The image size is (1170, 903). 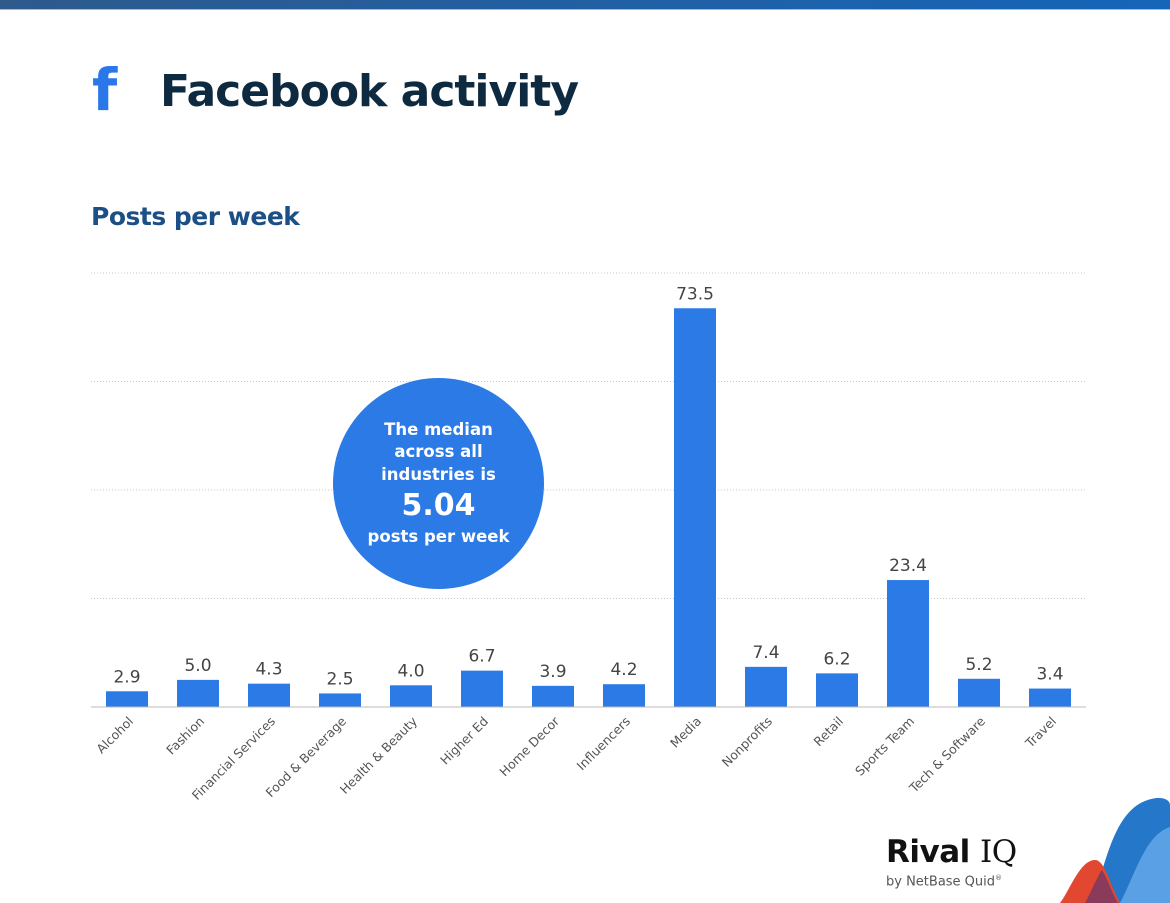 I want to click on data-label: 23.4, so click(x=908, y=566).